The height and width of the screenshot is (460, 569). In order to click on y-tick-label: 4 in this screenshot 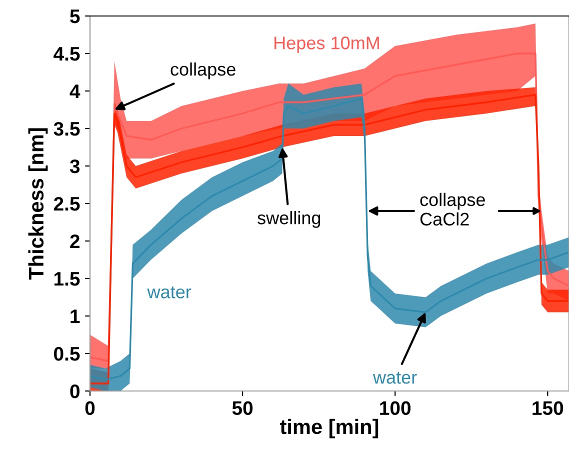, I will do `click(75, 91)`.